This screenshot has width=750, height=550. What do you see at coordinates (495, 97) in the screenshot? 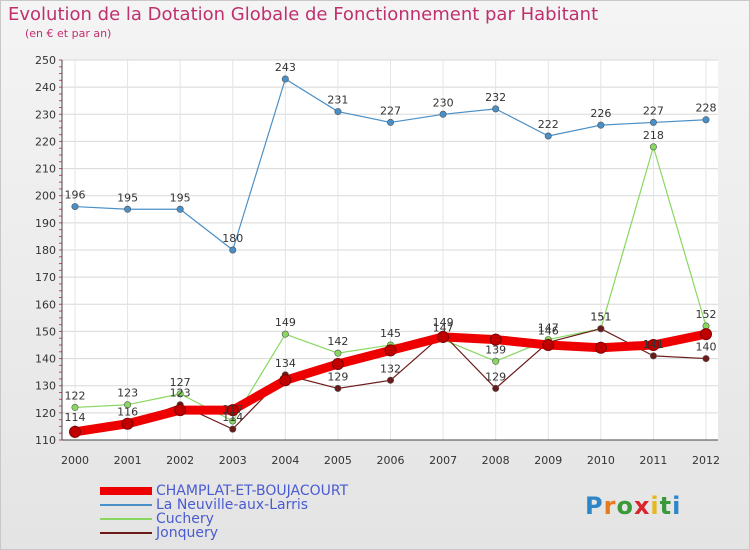
I see `data-label-1: 232` at bounding box center [495, 97].